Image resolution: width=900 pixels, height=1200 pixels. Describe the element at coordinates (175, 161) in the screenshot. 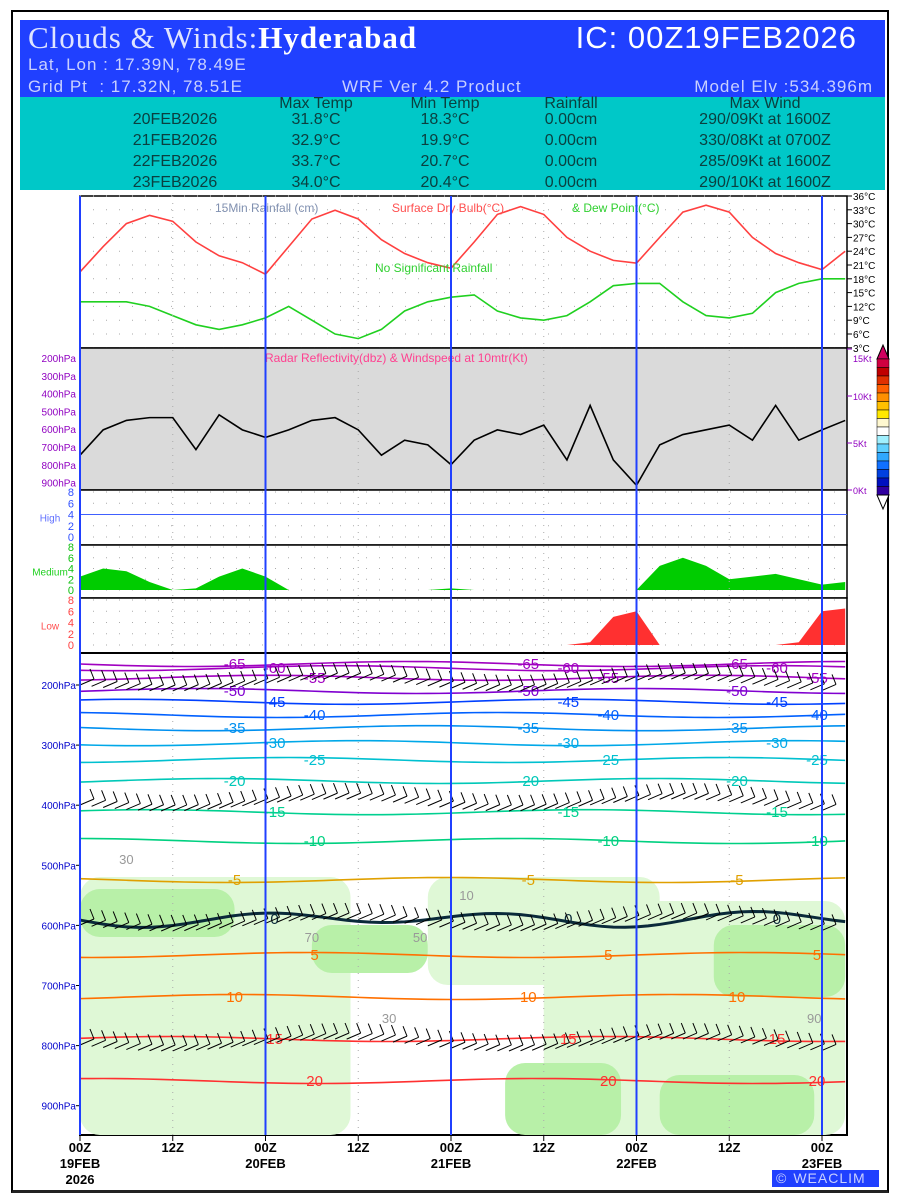

I see `row-date: 22FEB2026` at that location.